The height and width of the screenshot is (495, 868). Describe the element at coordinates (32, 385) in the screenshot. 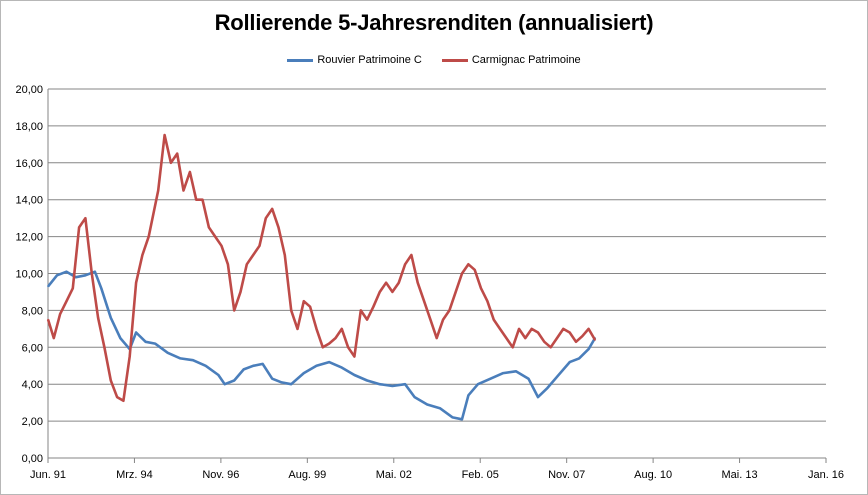

I see `y-tick-label: 4,00` at that location.